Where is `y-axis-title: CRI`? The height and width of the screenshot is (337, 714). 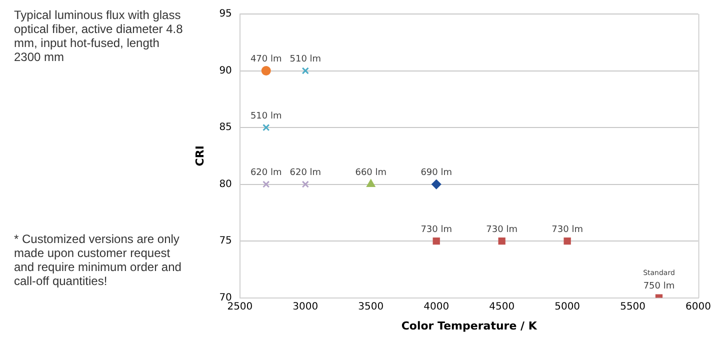 y-axis-title: CRI is located at coordinates (199, 156).